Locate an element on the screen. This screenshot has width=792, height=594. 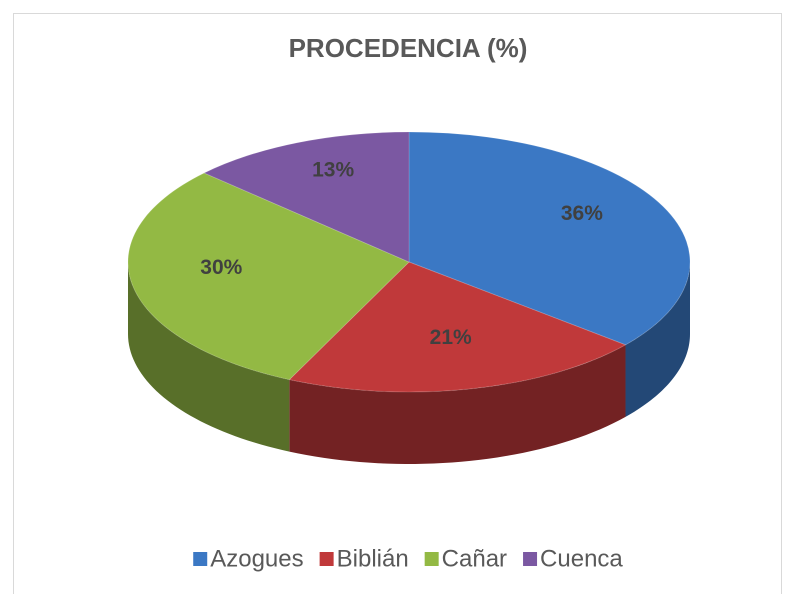
data-label: 21% is located at coordinates (451, 337).